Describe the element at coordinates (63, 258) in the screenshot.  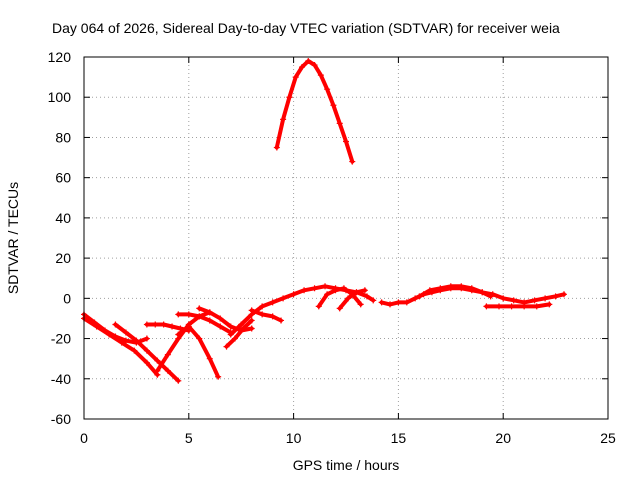
I see `y-tick-label: 20` at that location.